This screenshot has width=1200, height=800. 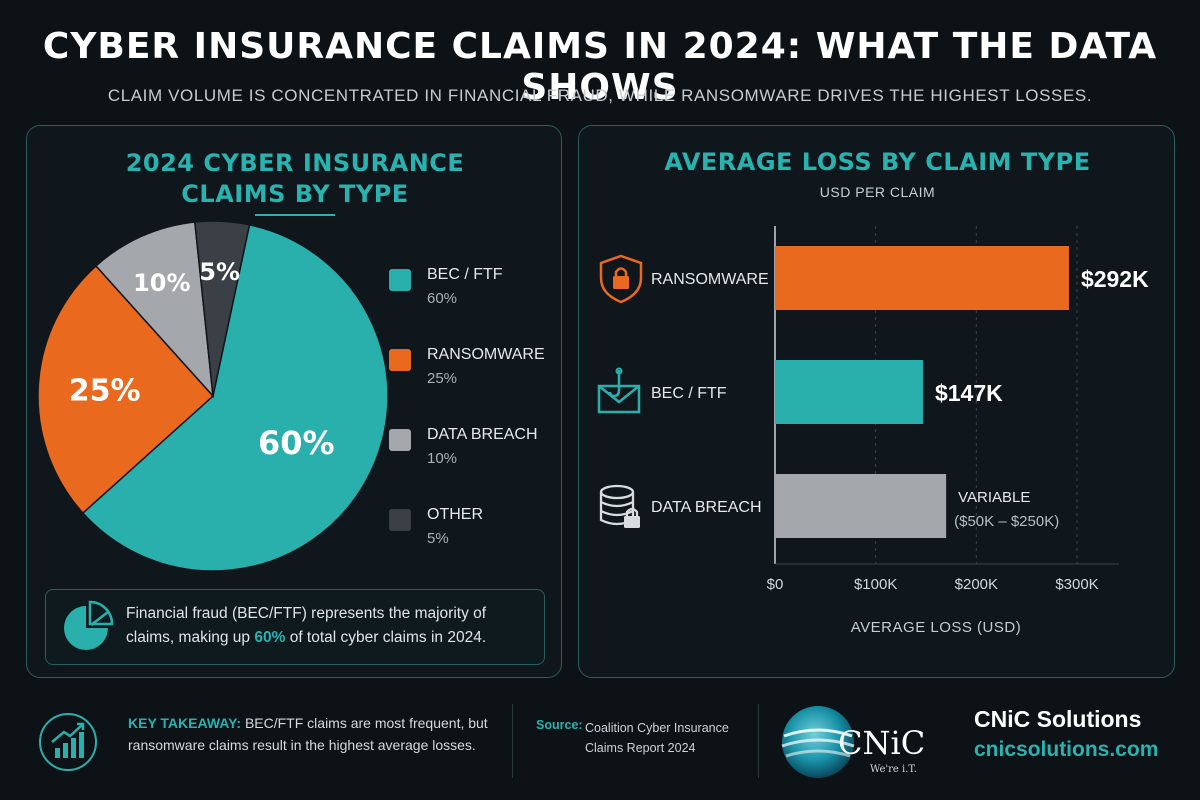 What do you see at coordinates (969, 393) in the screenshot?
I see `bar-value-label: $147K` at bounding box center [969, 393].